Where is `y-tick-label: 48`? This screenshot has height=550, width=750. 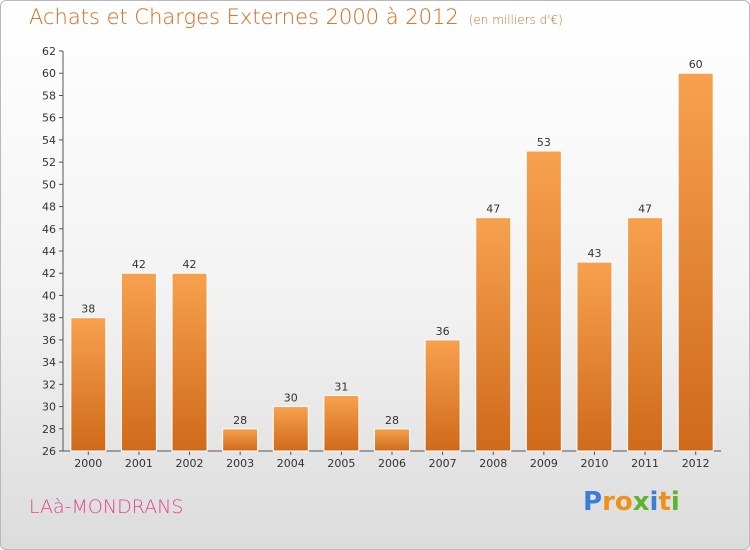
y-tick-label: 48 is located at coordinates (49, 207).